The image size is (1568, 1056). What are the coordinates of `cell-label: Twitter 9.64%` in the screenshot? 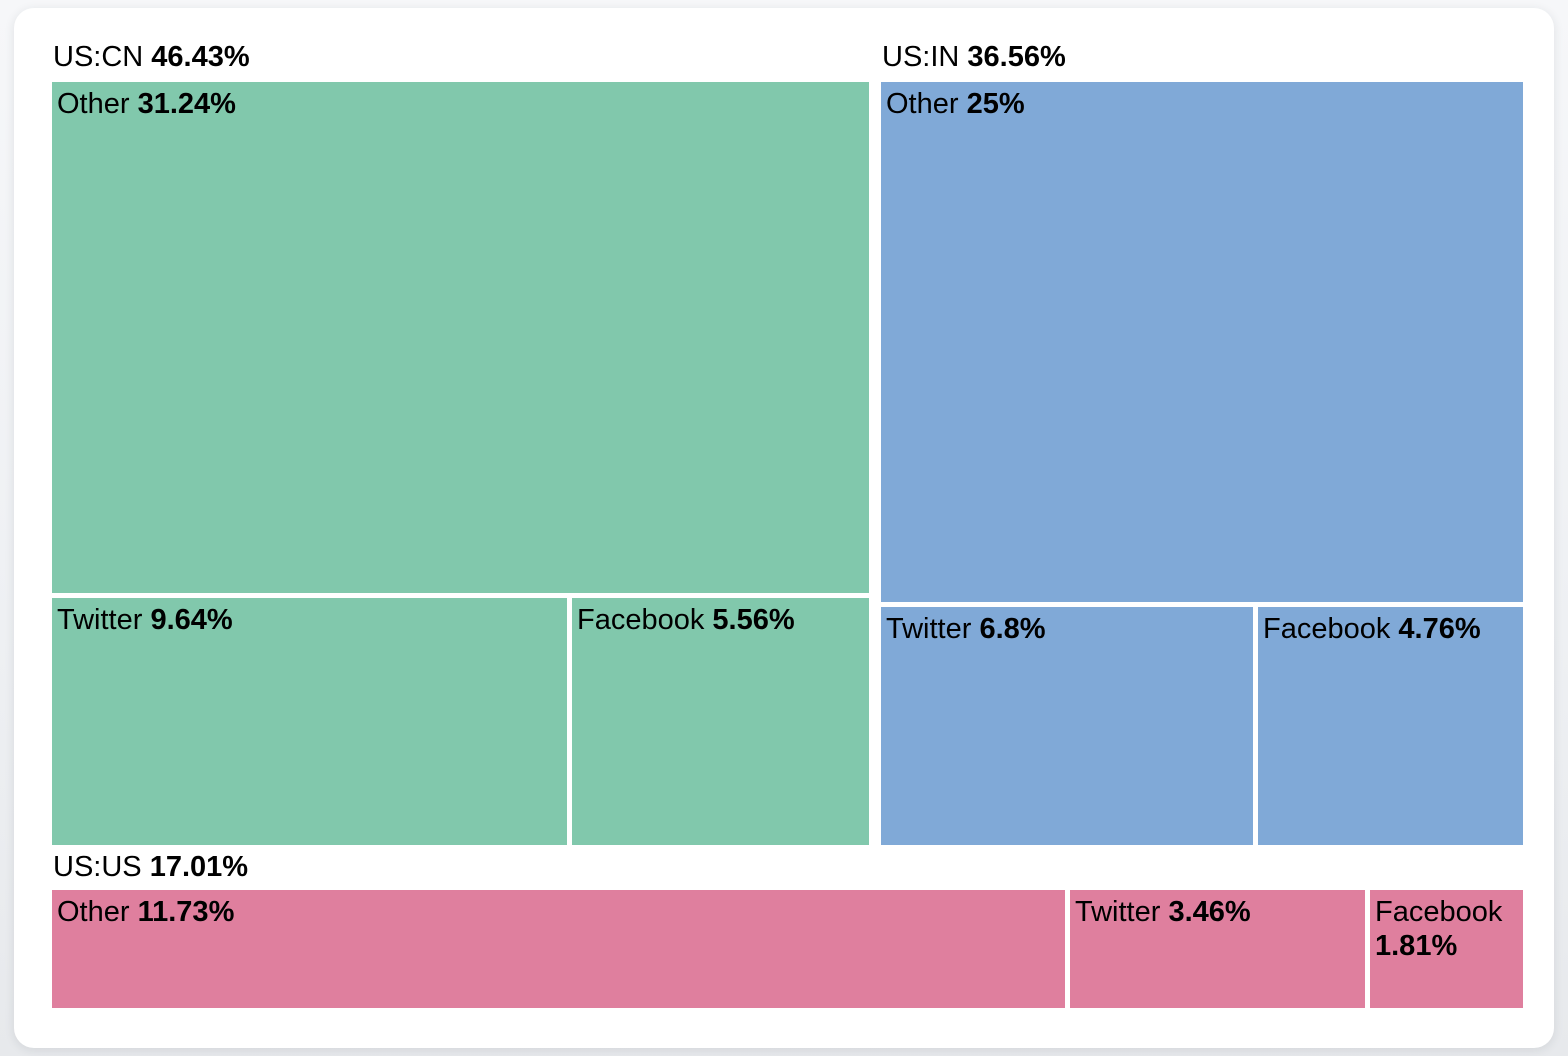 It's located at (309, 620).